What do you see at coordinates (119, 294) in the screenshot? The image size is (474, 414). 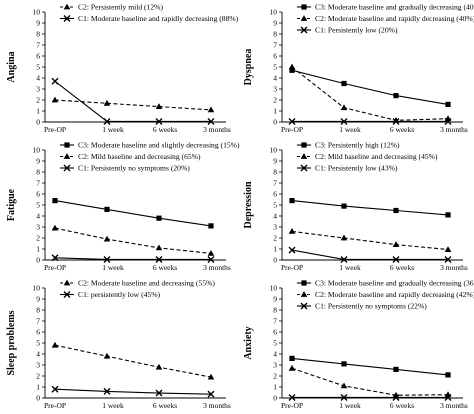 I see `legend-entry-label: C1: persistently low (45%)` at bounding box center [119, 294].